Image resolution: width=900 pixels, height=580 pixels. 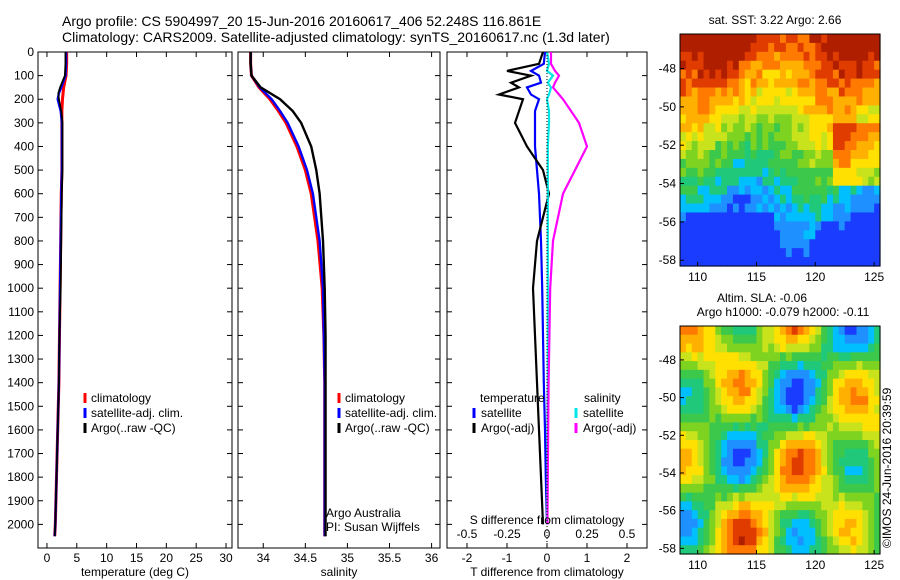 What do you see at coordinates (756, 565) in the screenshot?
I see `map-lon-tick-label: 115` at bounding box center [756, 565].